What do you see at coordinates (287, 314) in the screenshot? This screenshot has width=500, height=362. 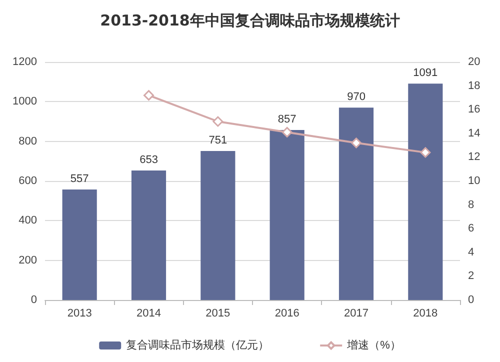 I see `x-tick-label: 2016` at bounding box center [287, 314].